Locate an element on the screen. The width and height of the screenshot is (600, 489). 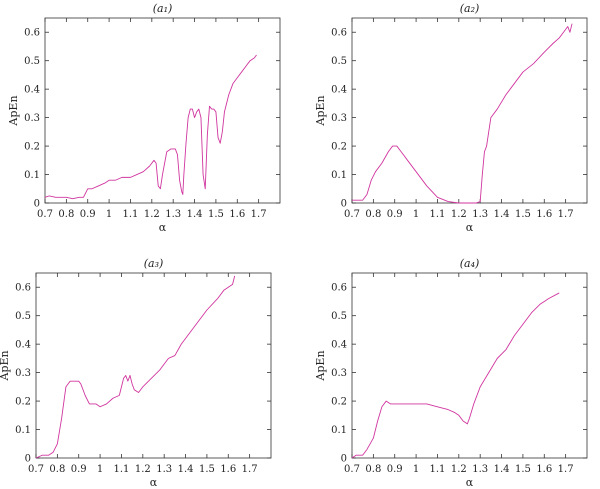
panel-title: (a₃) is located at coordinates (154, 263).